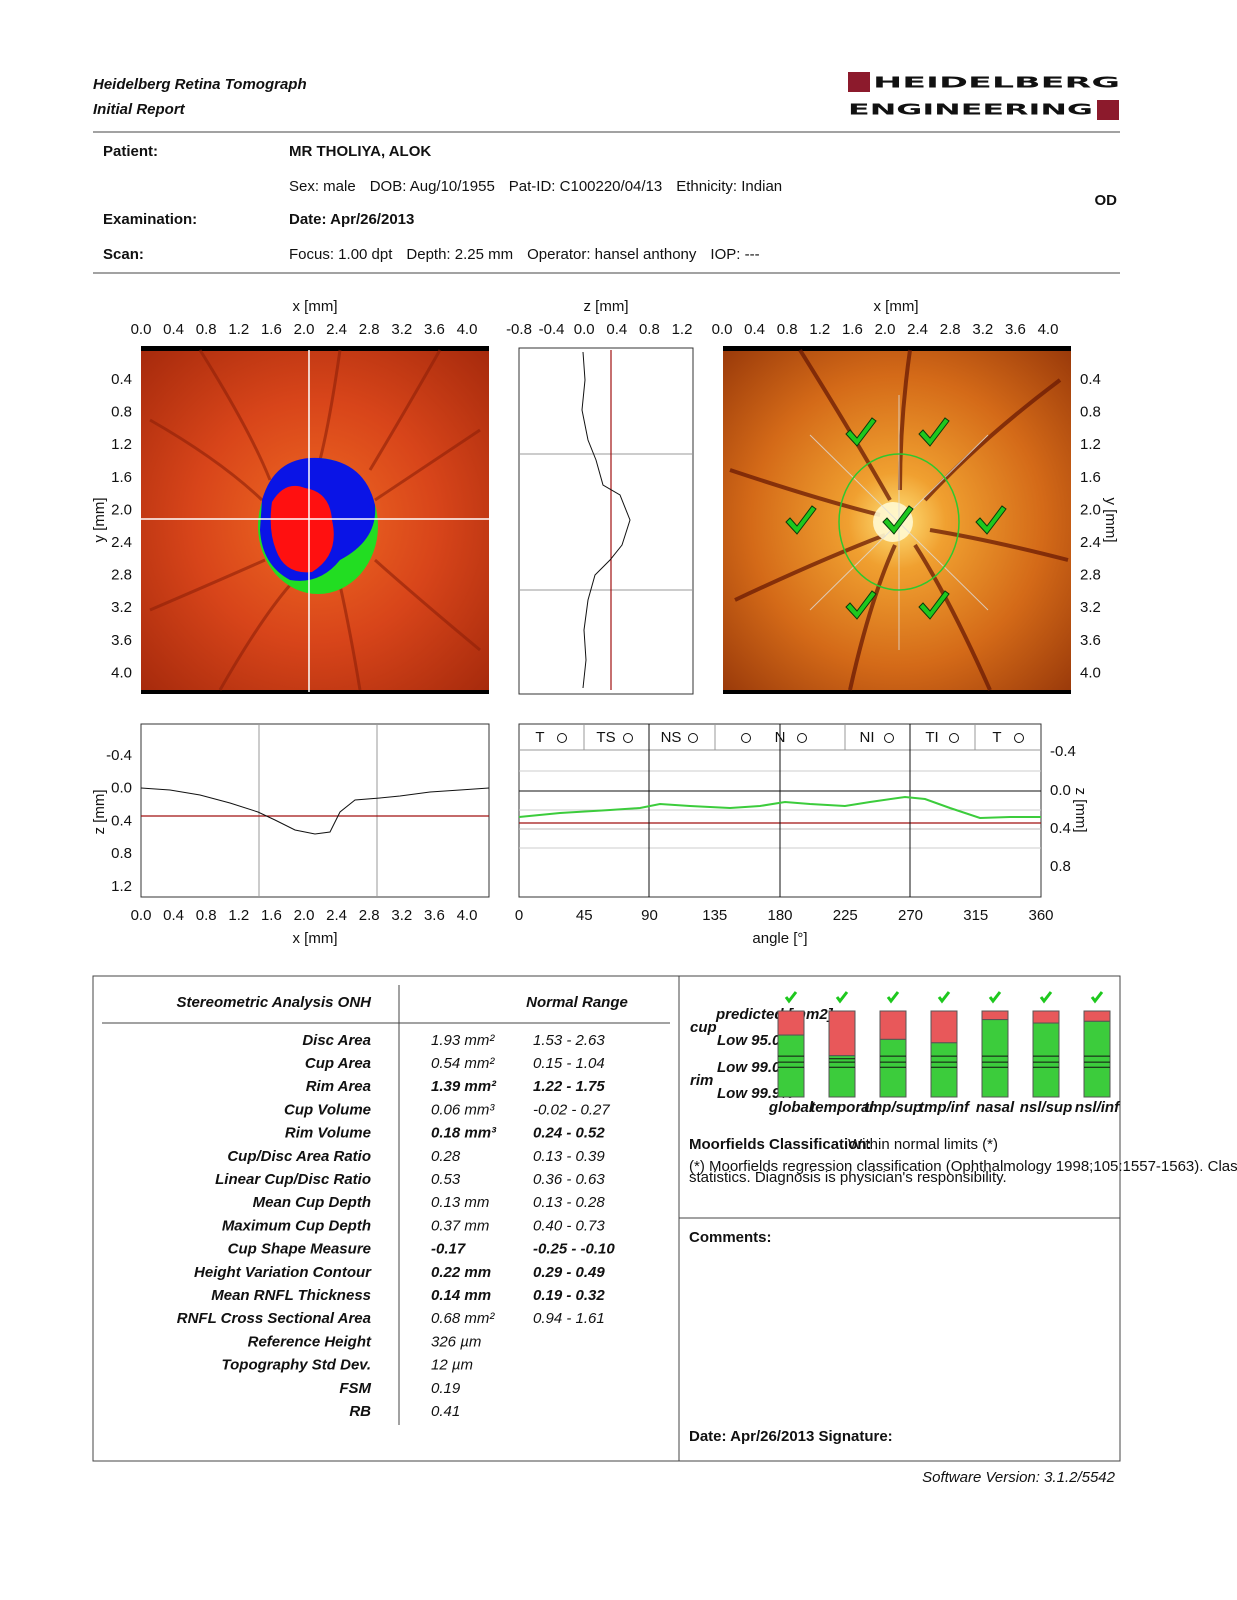  What do you see at coordinates (293, 1179) in the screenshot?
I see `row-name: Linear Cup/Disc Ratio` at bounding box center [293, 1179].